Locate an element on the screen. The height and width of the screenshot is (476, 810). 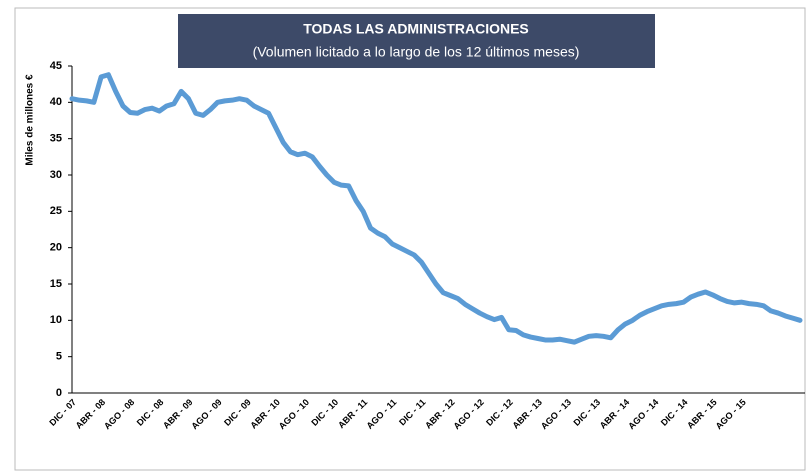
chart-title: TODAS LAS ADMINISTRACIONES is located at coordinates (416, 29).